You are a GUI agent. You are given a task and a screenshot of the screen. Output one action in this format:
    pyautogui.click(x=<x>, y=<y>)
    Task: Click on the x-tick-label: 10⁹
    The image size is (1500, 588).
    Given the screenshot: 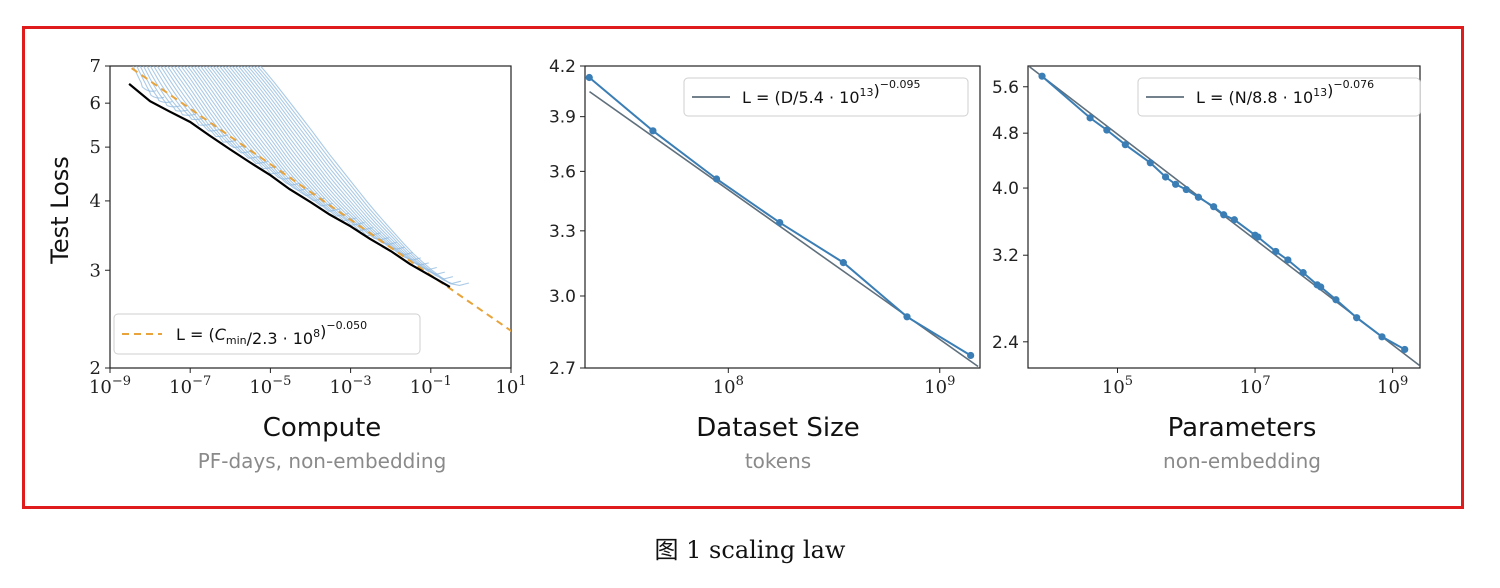 What is the action you would take?
    pyautogui.click(x=1392, y=386)
    